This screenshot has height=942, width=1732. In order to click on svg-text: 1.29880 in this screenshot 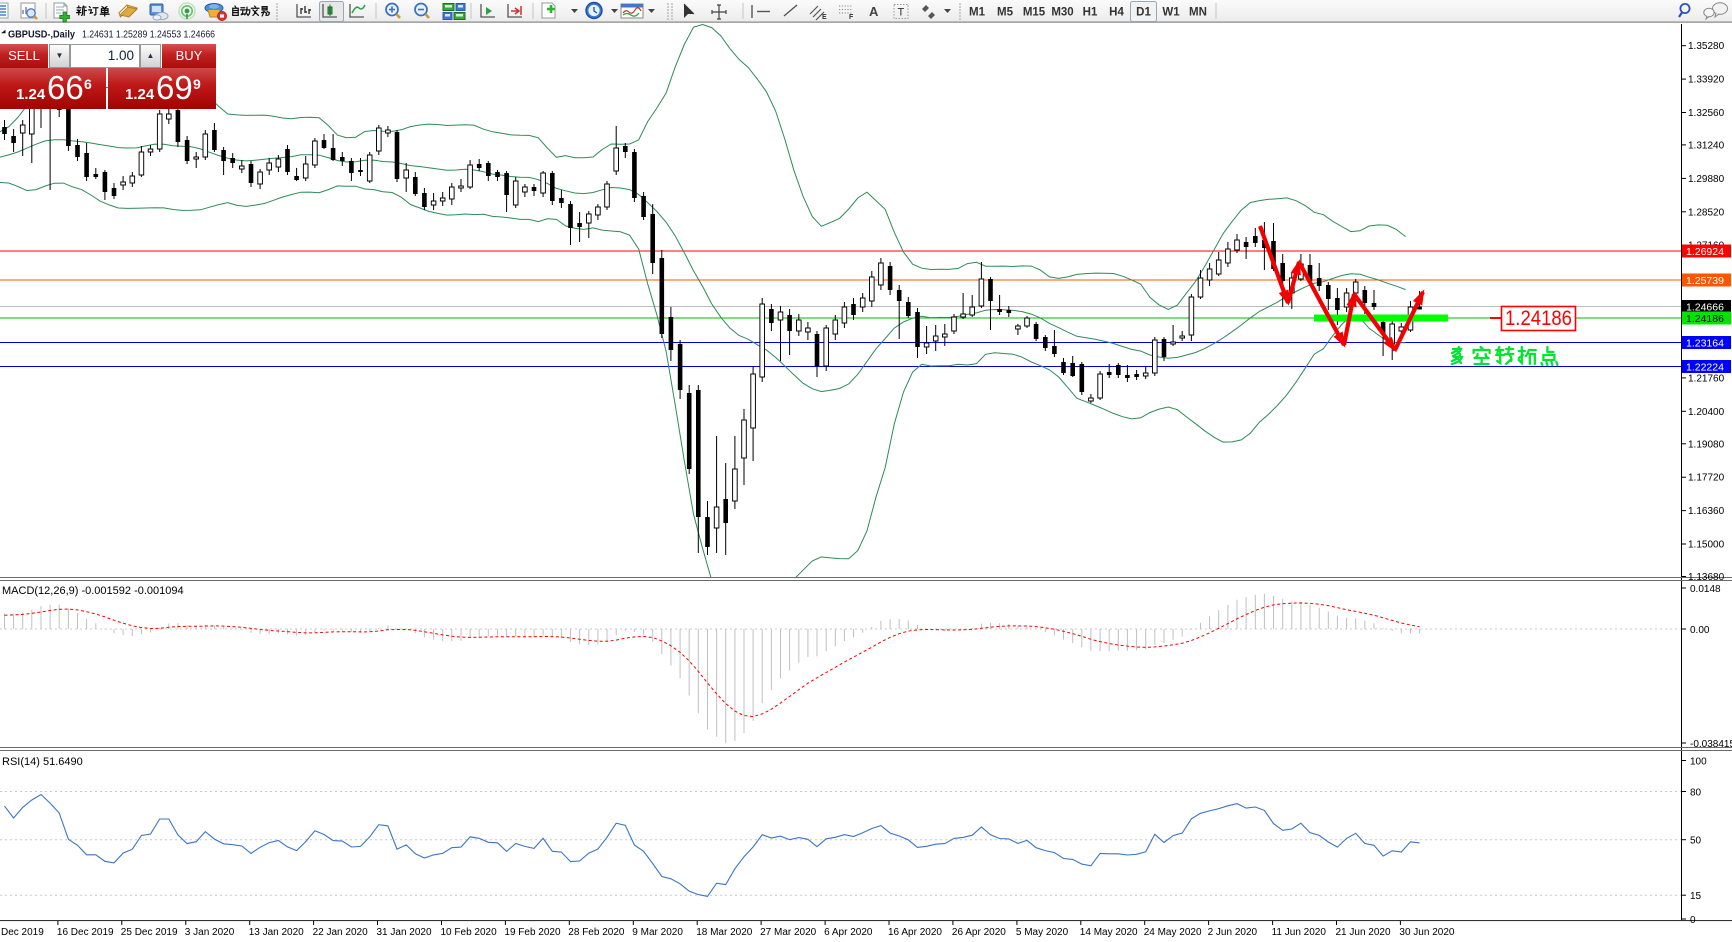, I will do `click(1706, 179)`.